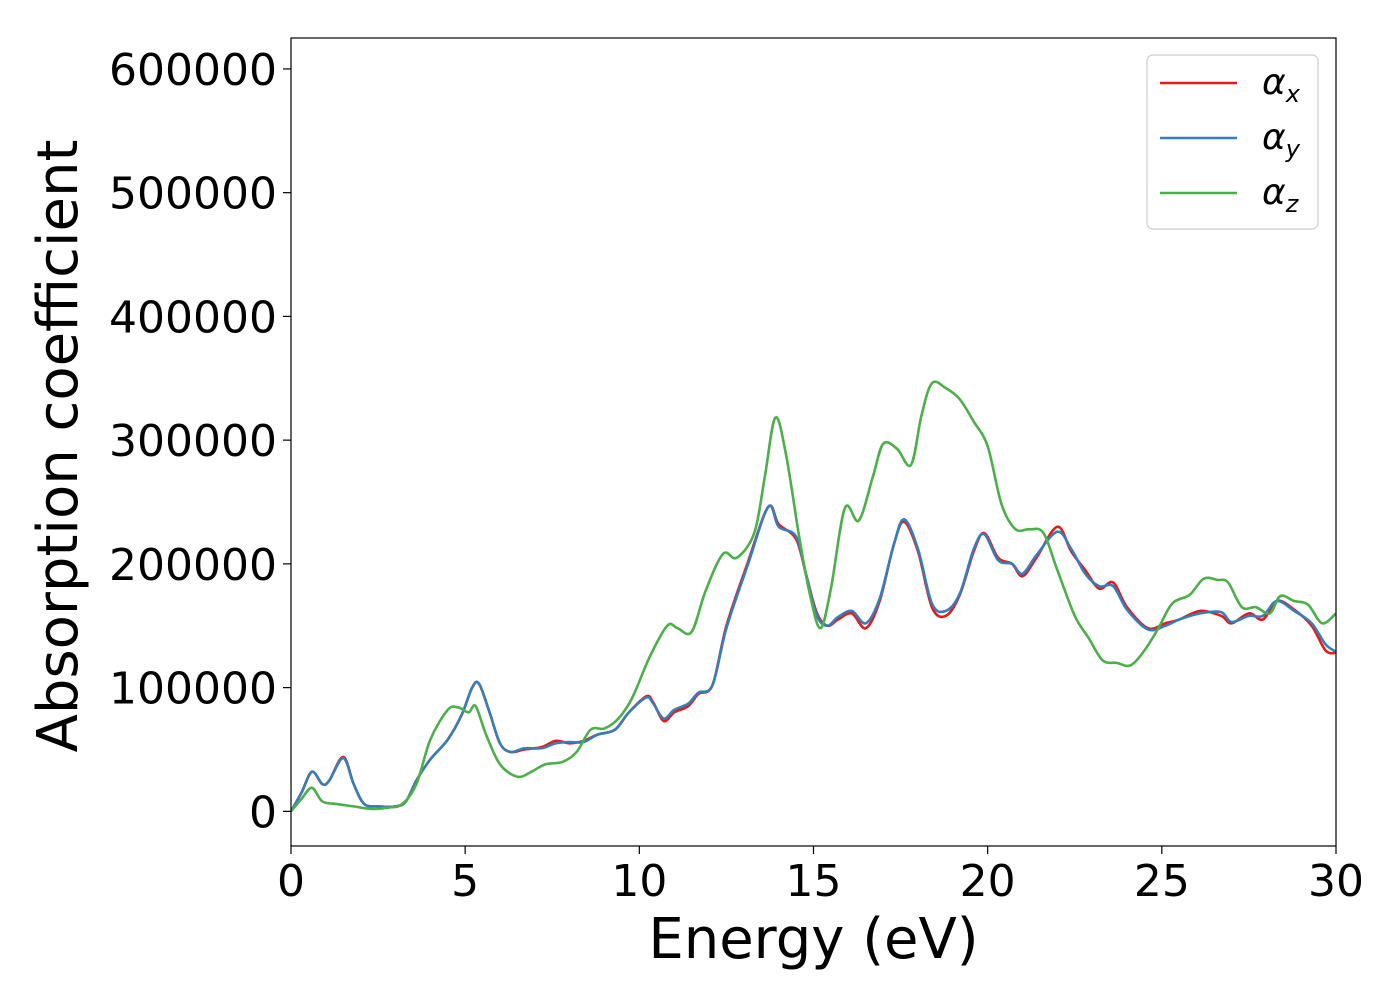 The image size is (1400, 1000). Describe the element at coordinates (1281, 195) in the screenshot. I see `legend-label-z: αz` at that location.